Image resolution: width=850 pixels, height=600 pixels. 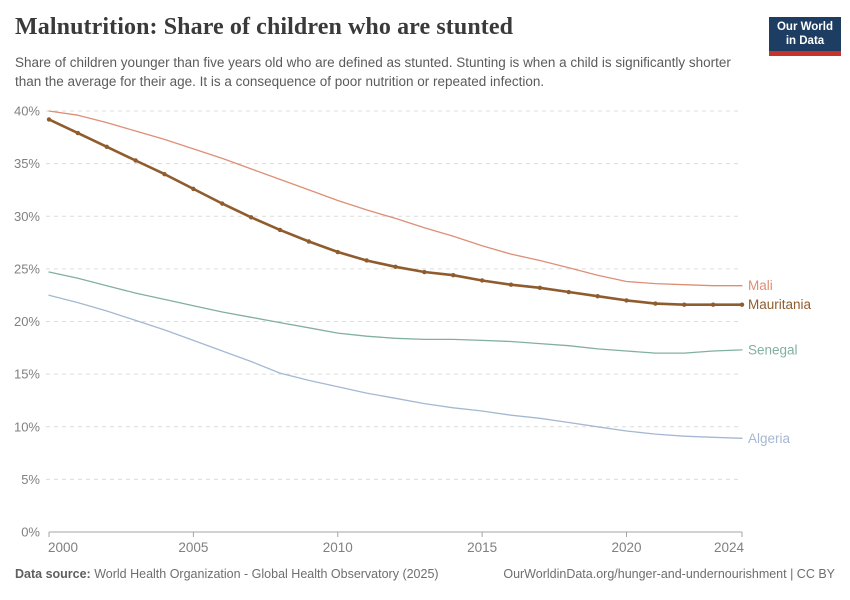 I want to click on series-label-algeria: Algeria, so click(x=769, y=438).